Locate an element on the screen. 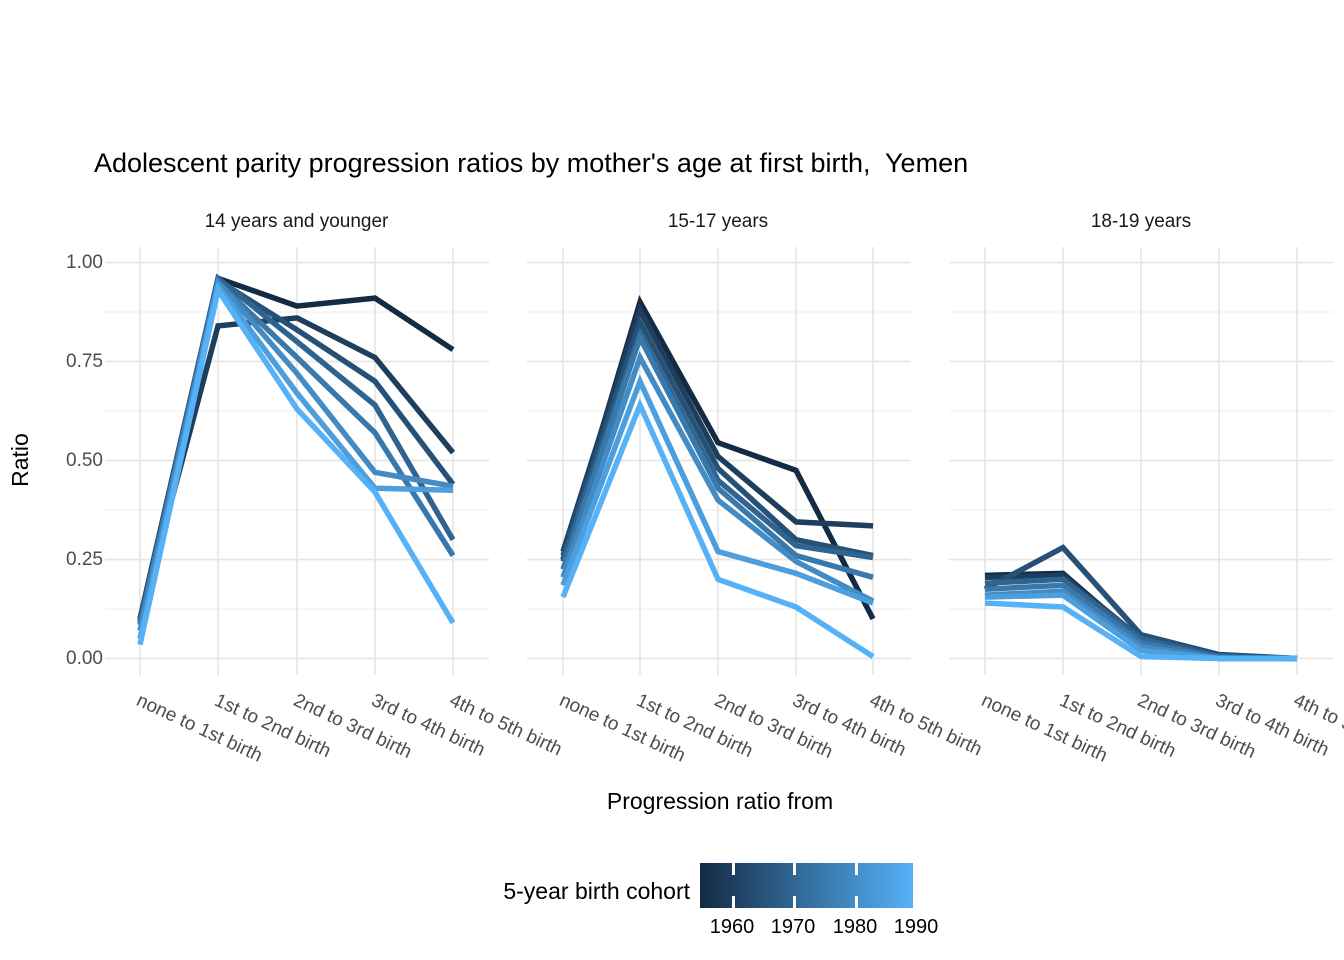  facet-label-2: 18-19 years is located at coordinates (1141, 221).